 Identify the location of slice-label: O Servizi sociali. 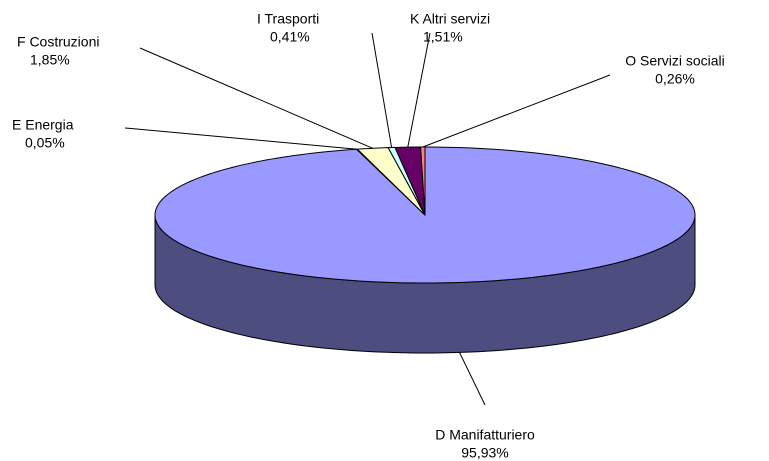
(675, 61).